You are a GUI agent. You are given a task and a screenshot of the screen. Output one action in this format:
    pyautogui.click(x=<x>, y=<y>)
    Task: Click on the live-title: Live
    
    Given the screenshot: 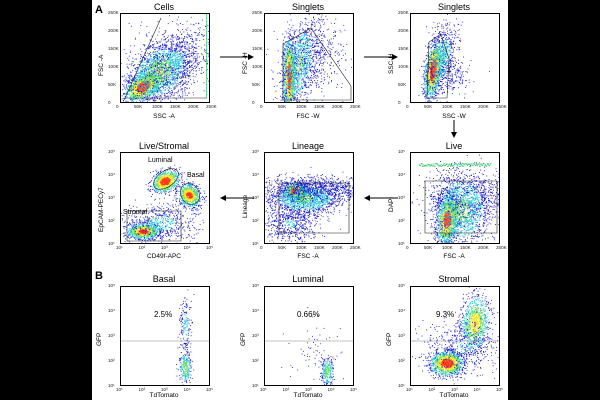 What is the action you would take?
    pyautogui.click(x=454, y=146)
    